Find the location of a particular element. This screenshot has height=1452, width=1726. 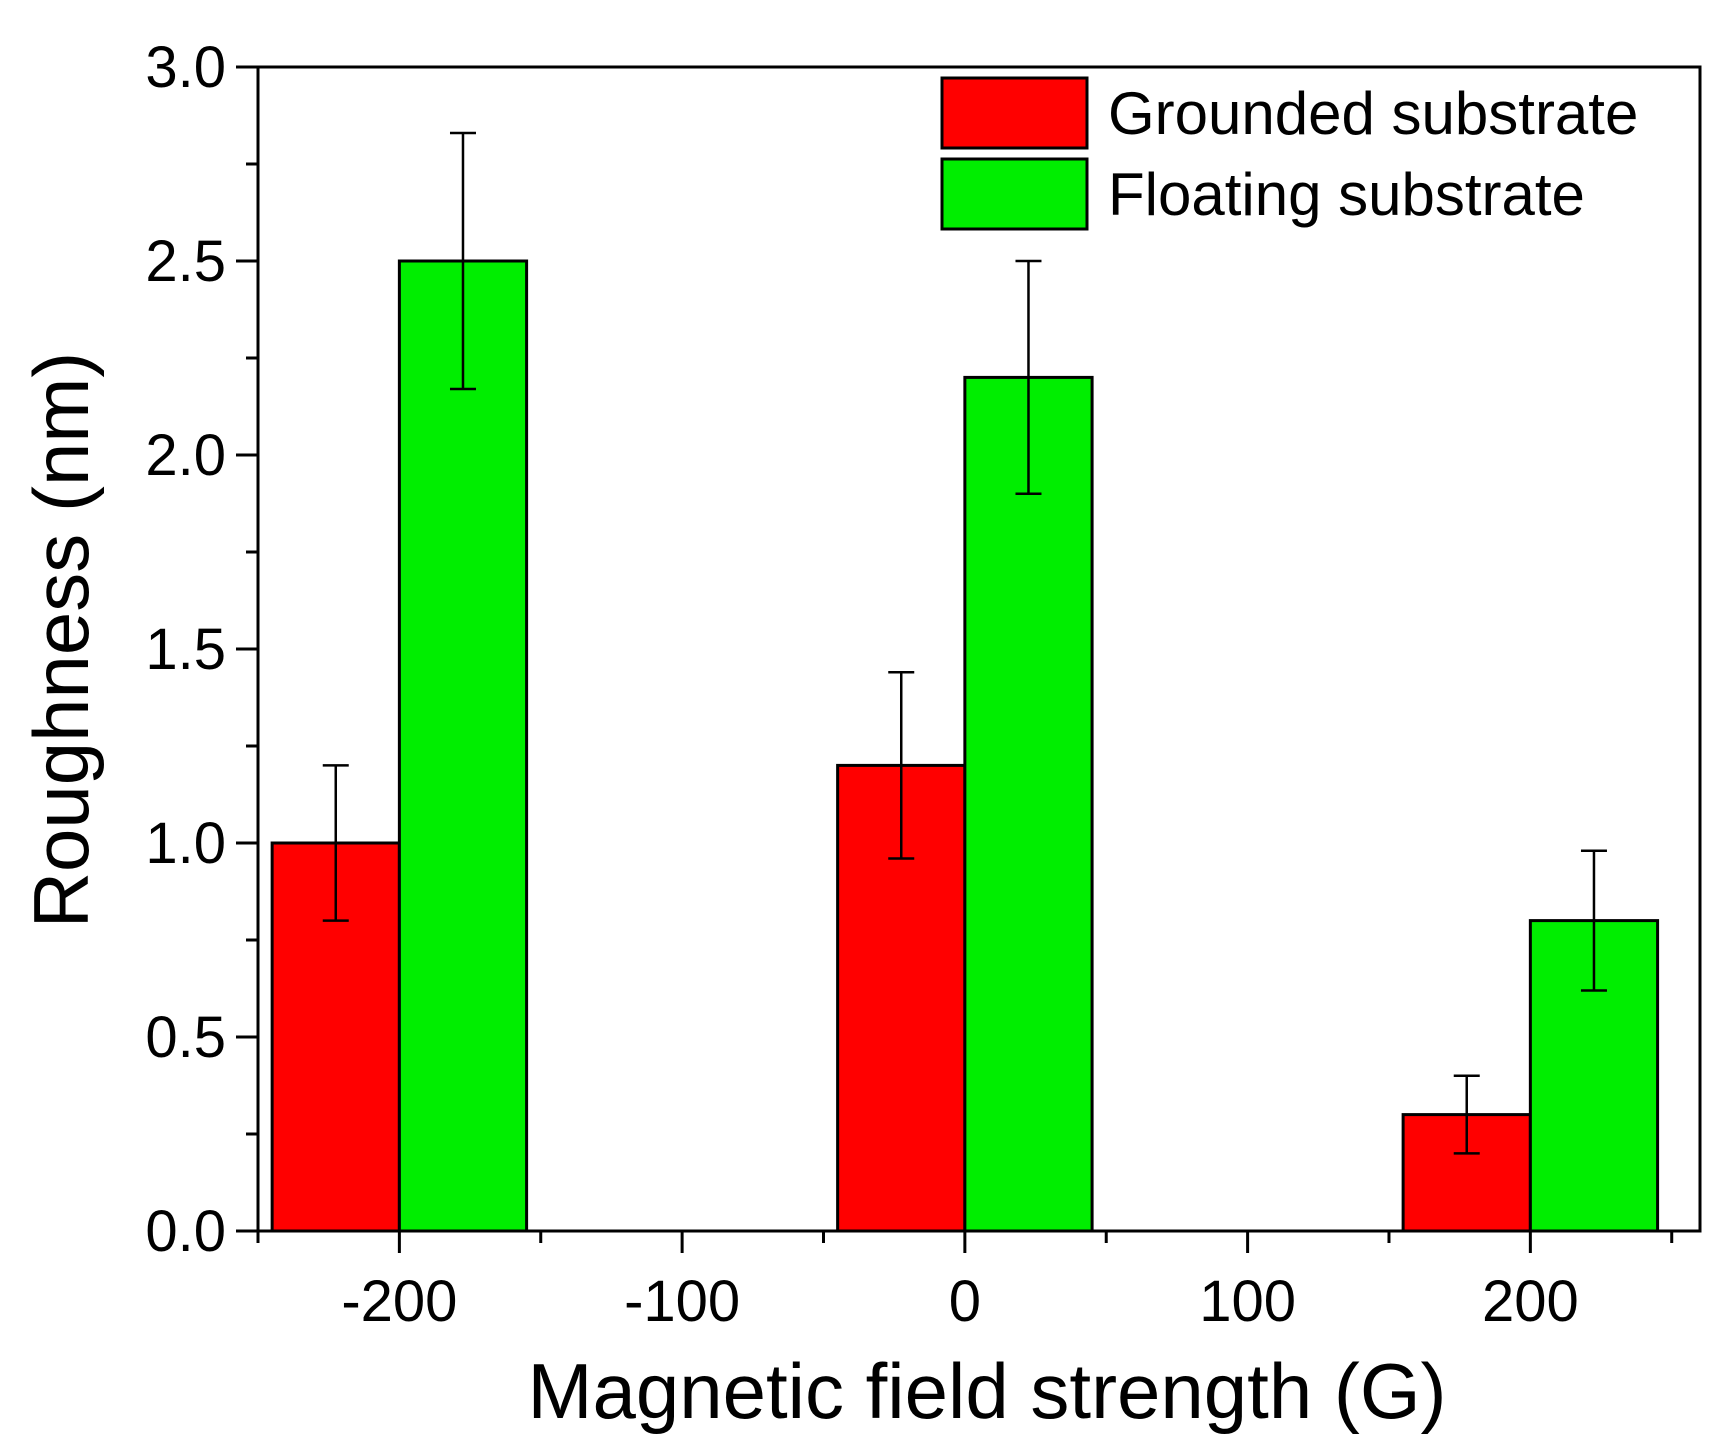

x-axis-title: Magnetic field strength (G) is located at coordinates (986, 1391).